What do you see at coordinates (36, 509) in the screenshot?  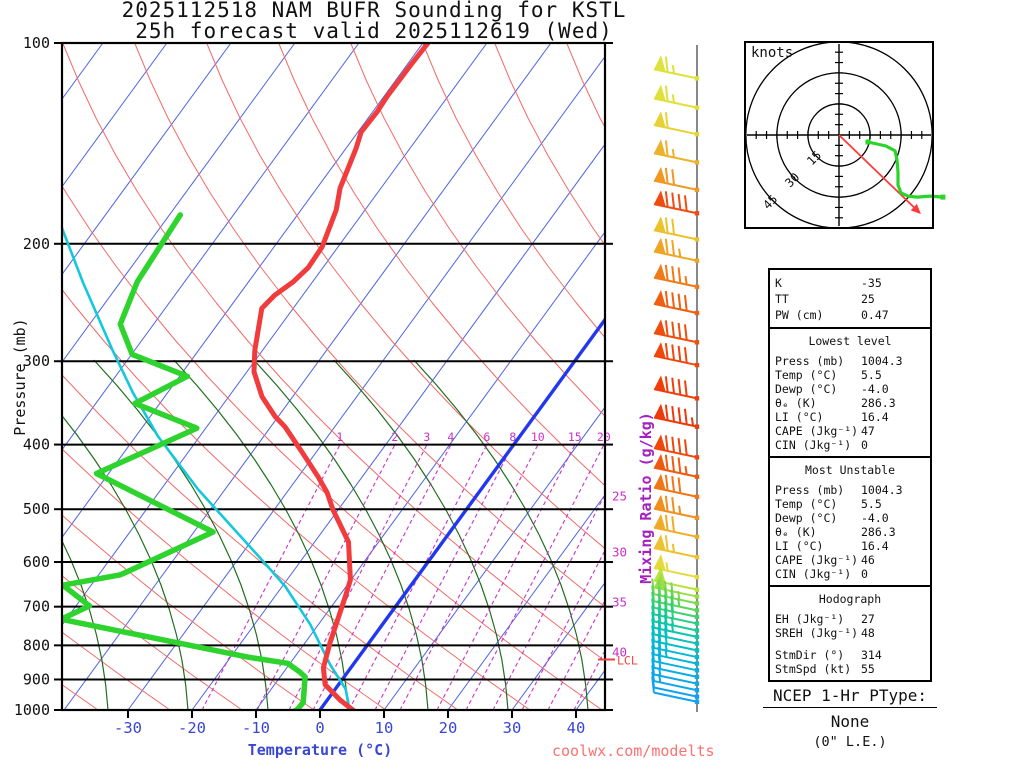 I see `svg-text: 500` at bounding box center [36, 509].